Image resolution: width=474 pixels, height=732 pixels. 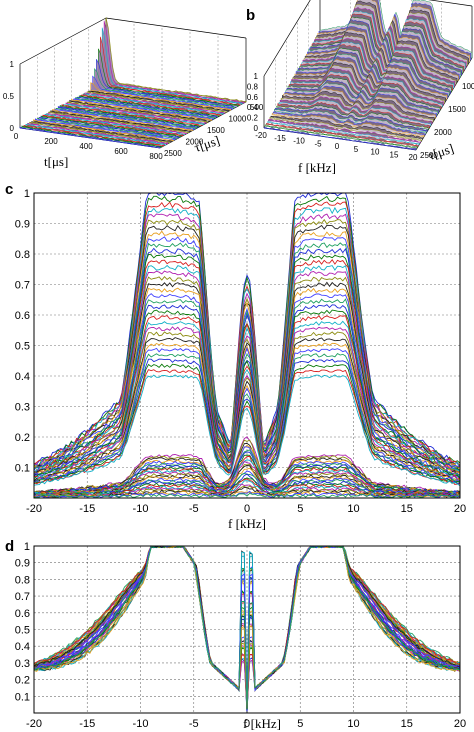 I want to click on panel-b-ztick-label: 1, so click(x=256, y=76).